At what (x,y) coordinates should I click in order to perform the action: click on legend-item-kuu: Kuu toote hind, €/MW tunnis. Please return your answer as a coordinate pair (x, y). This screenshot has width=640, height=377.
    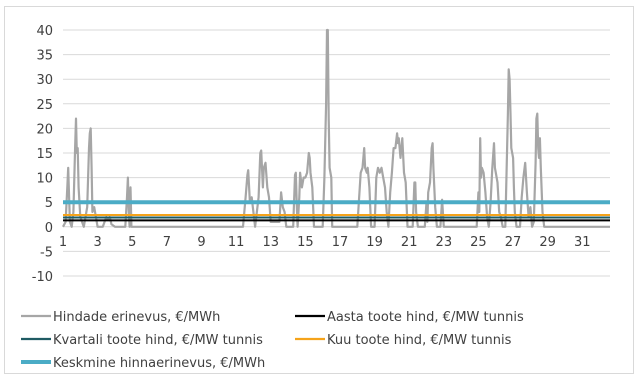
    Looking at the image, I should click on (403, 340).